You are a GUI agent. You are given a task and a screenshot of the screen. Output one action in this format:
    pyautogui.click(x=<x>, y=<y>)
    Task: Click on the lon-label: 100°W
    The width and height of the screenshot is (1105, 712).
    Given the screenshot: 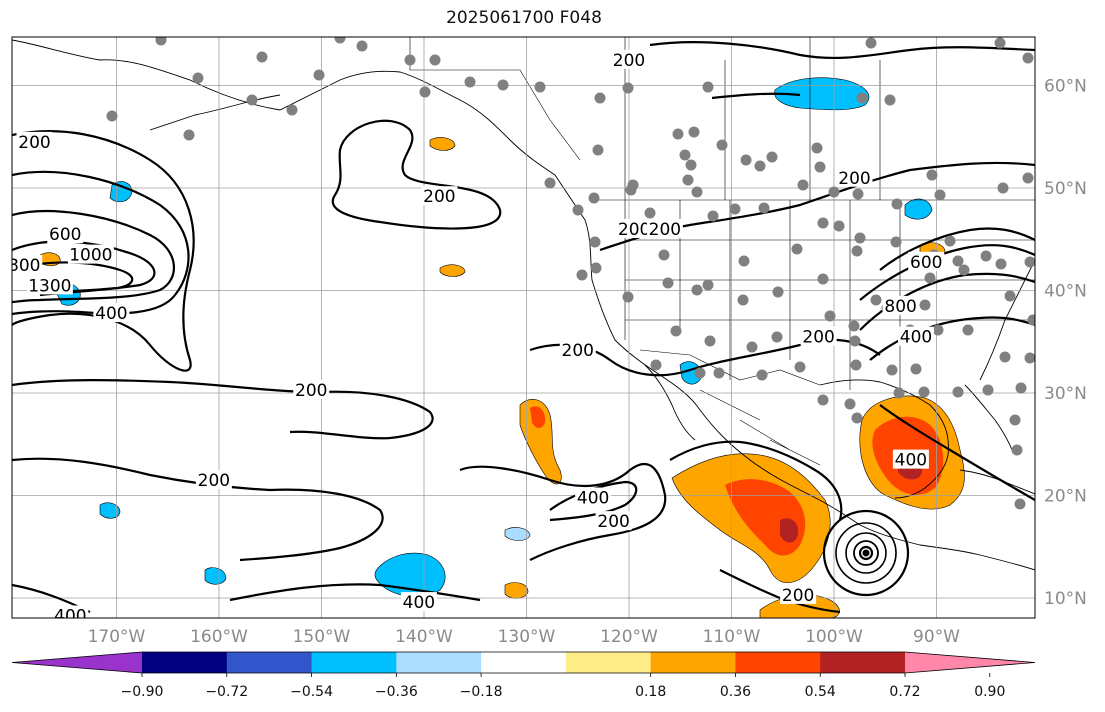 What is the action you would take?
    pyautogui.click(x=834, y=637)
    